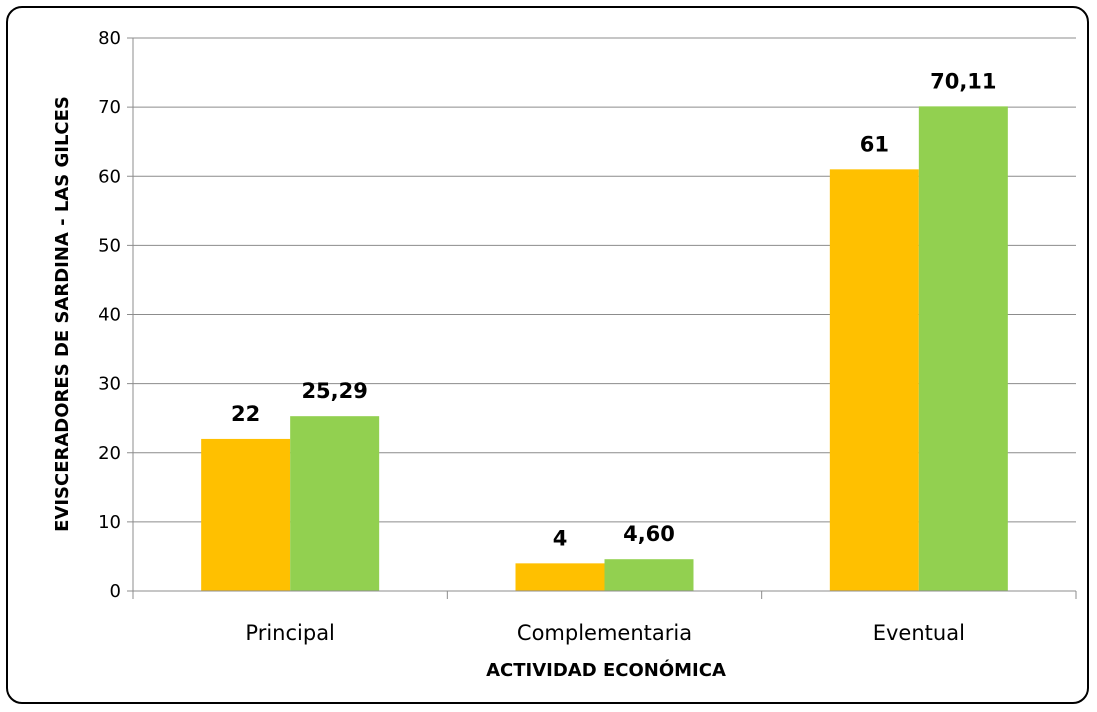  I want to click on data-label: 70,11, so click(963, 81).